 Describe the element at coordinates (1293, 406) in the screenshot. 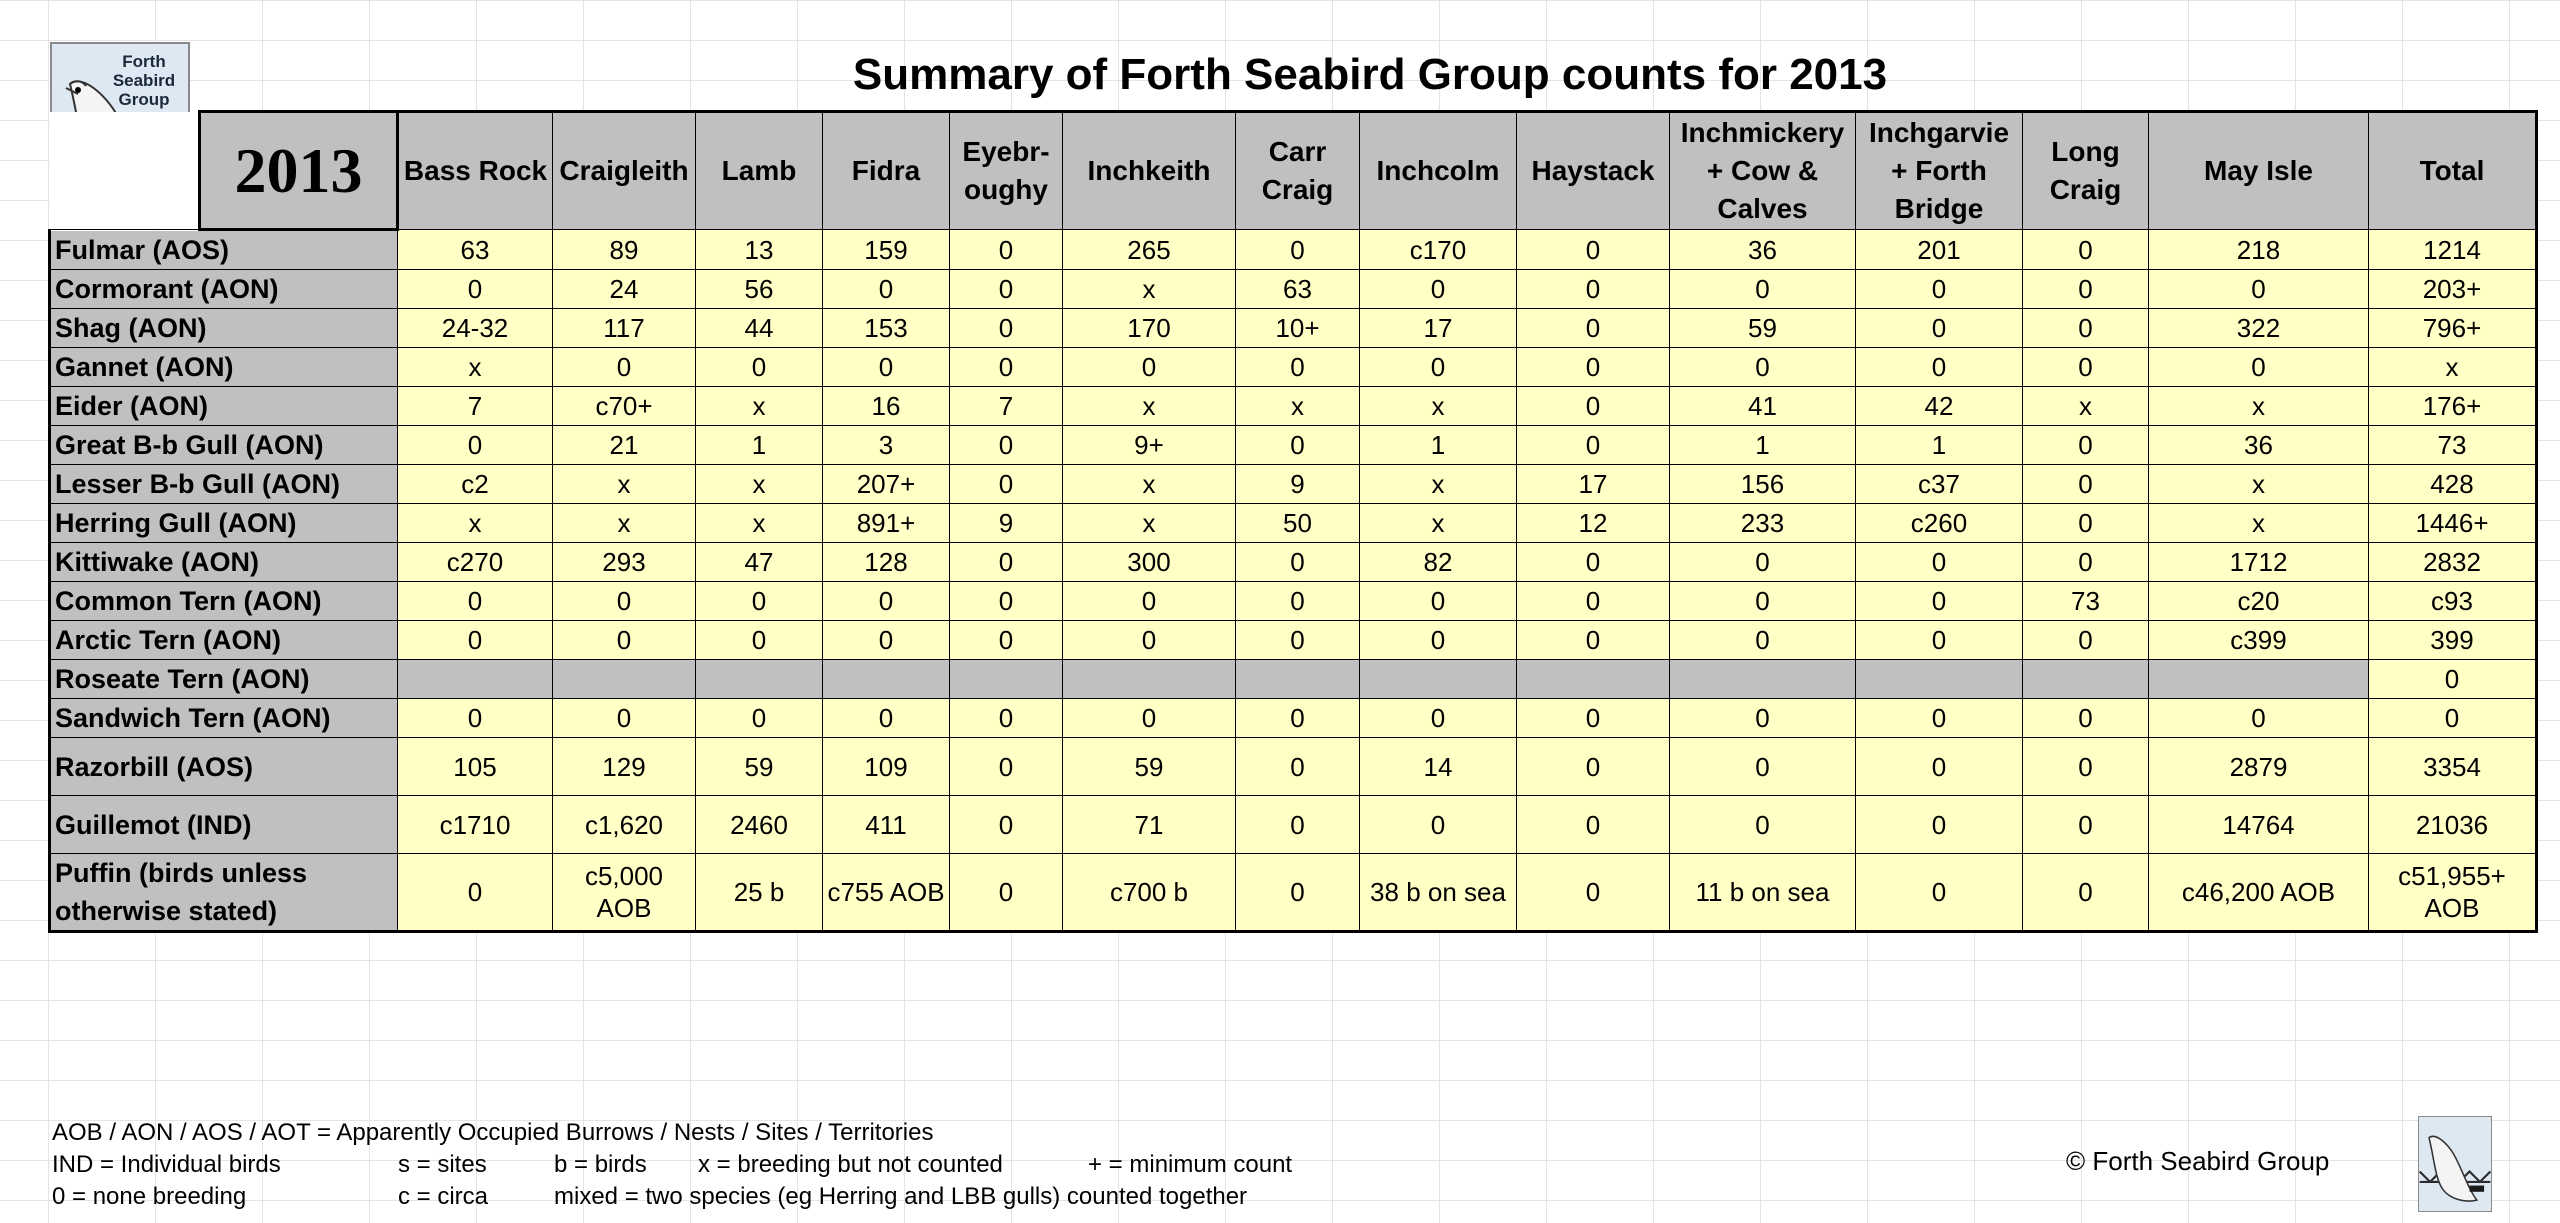

I see `table-row: Eider (AON) 7 c70+ x 16 7 x x x 0 41 42 x x 176+` at that location.